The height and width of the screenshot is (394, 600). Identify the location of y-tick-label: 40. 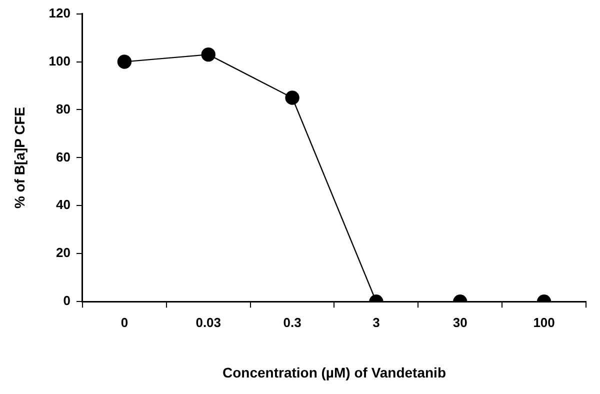
(63, 204).